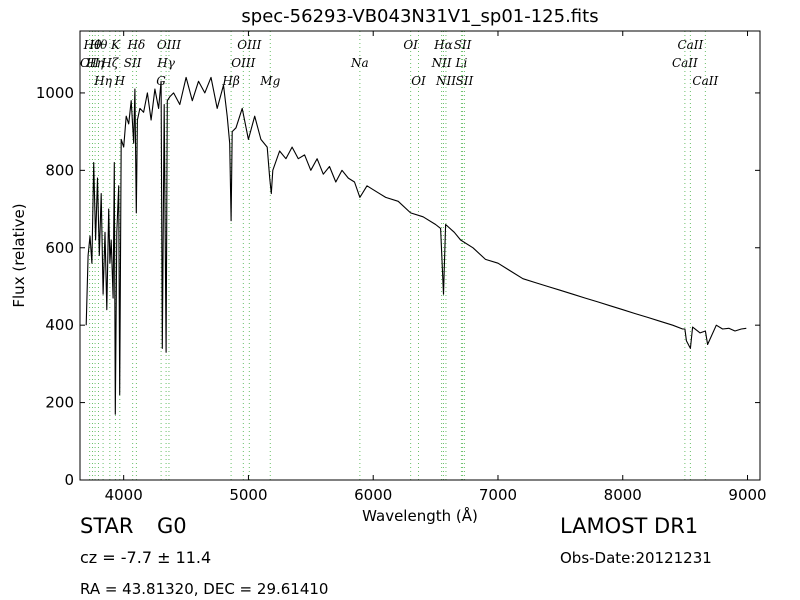 The height and width of the screenshot is (600, 800). I want to click on obs-date-label: Obs-Date:20121231, so click(636, 558).